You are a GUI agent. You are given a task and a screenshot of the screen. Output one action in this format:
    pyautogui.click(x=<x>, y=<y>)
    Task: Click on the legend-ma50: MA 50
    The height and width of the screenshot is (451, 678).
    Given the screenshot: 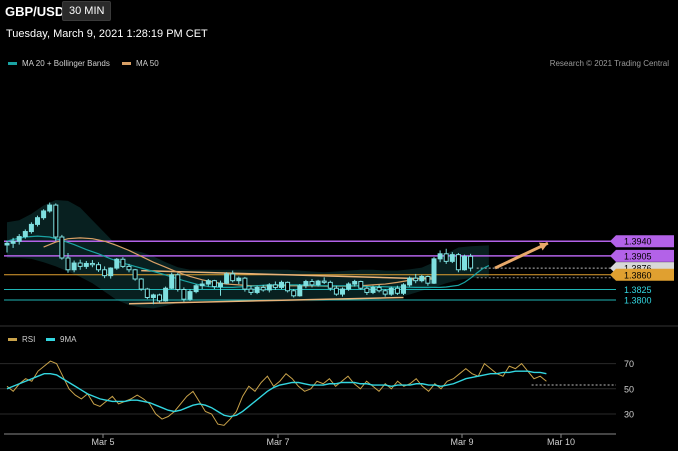 What is the action you would take?
    pyautogui.click(x=140, y=63)
    